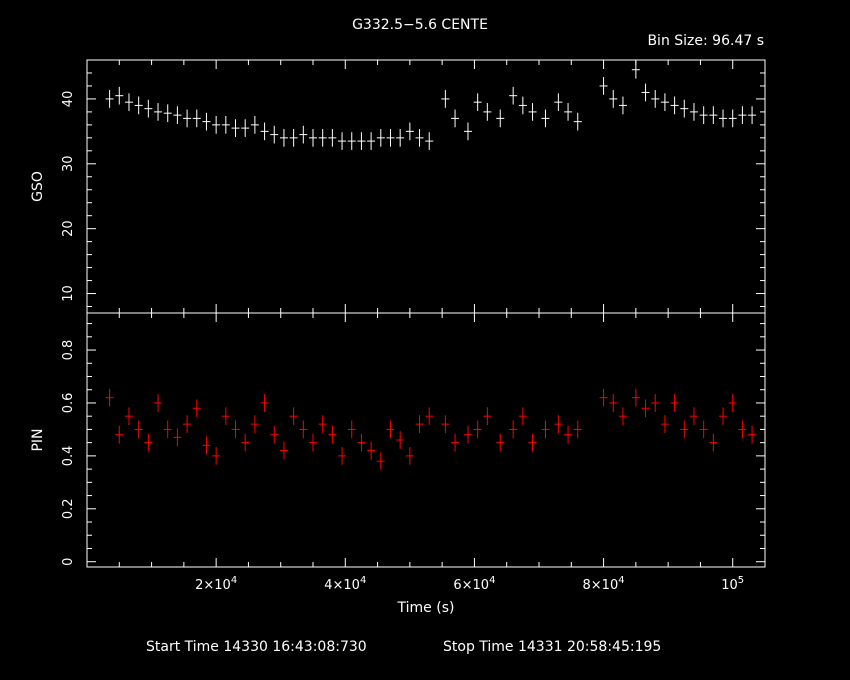 The image size is (850, 680). I want to click on pin-ytick-label: 0.4, so click(68, 456).